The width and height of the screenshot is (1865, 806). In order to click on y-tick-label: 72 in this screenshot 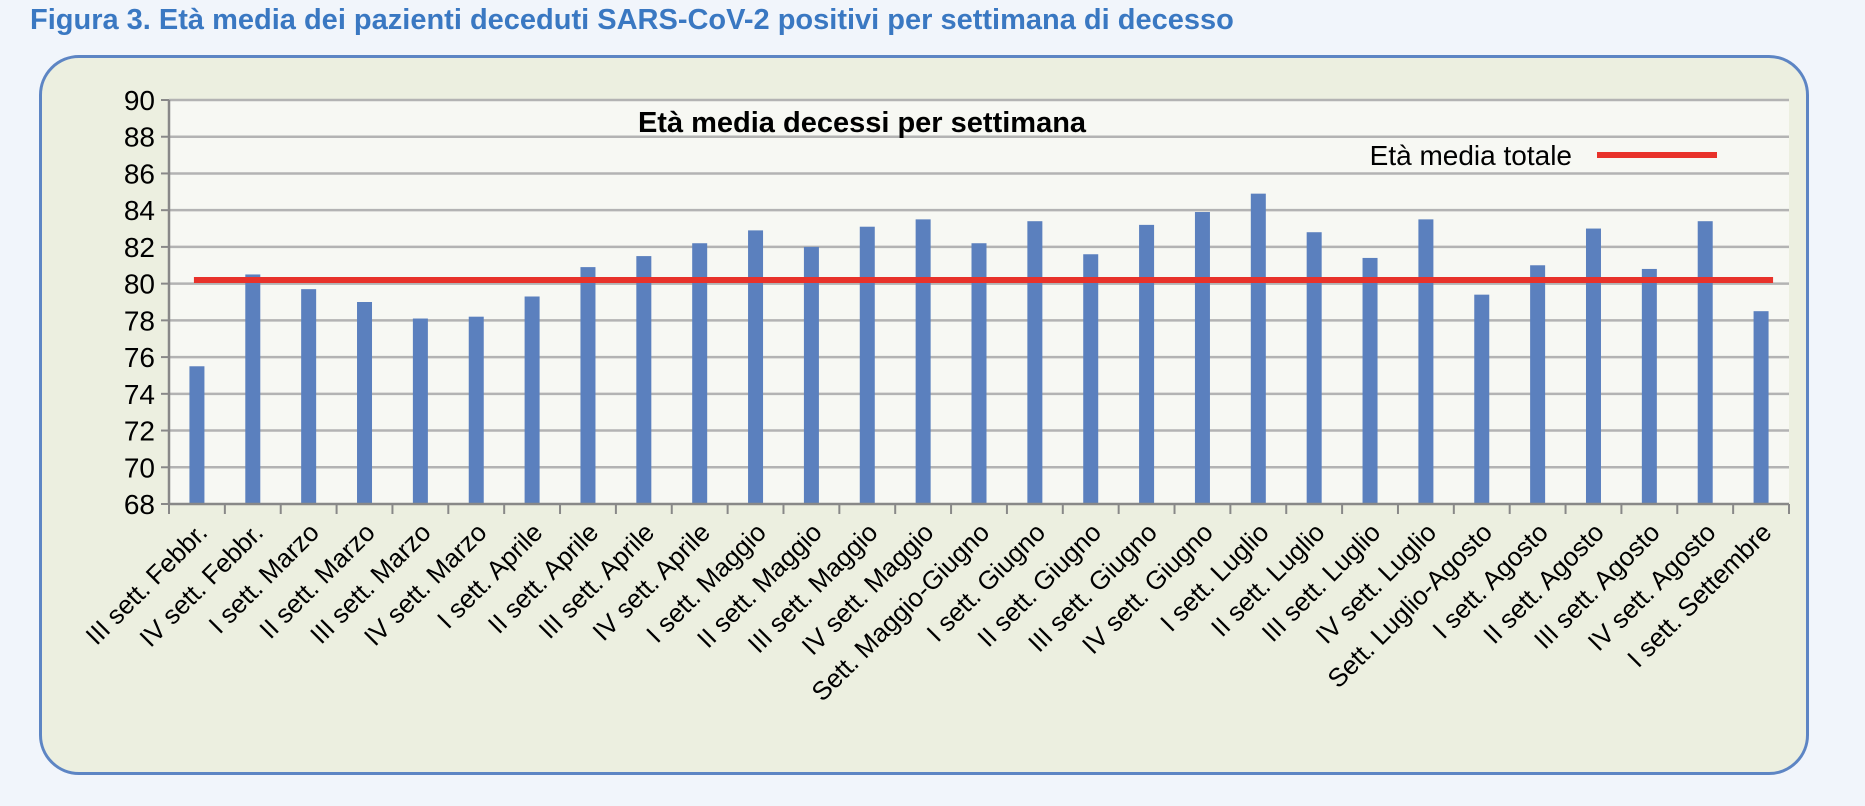, I will do `click(139, 431)`.